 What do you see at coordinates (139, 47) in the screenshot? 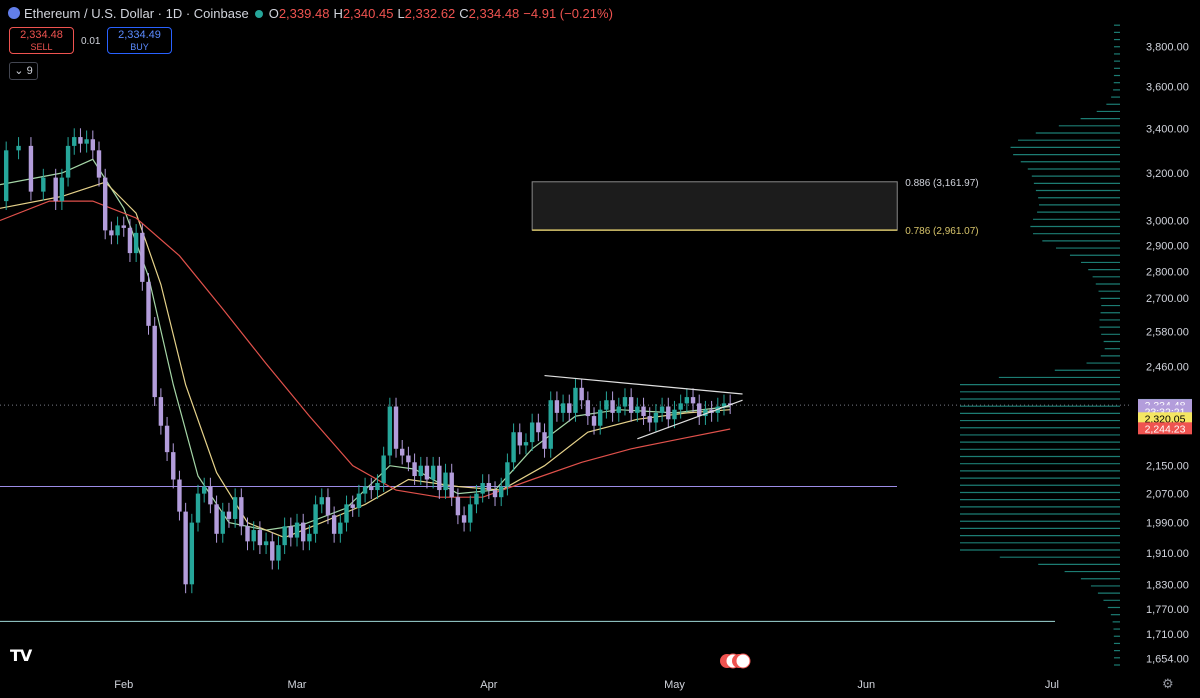
I see `buy-label: BUY` at bounding box center [139, 47].